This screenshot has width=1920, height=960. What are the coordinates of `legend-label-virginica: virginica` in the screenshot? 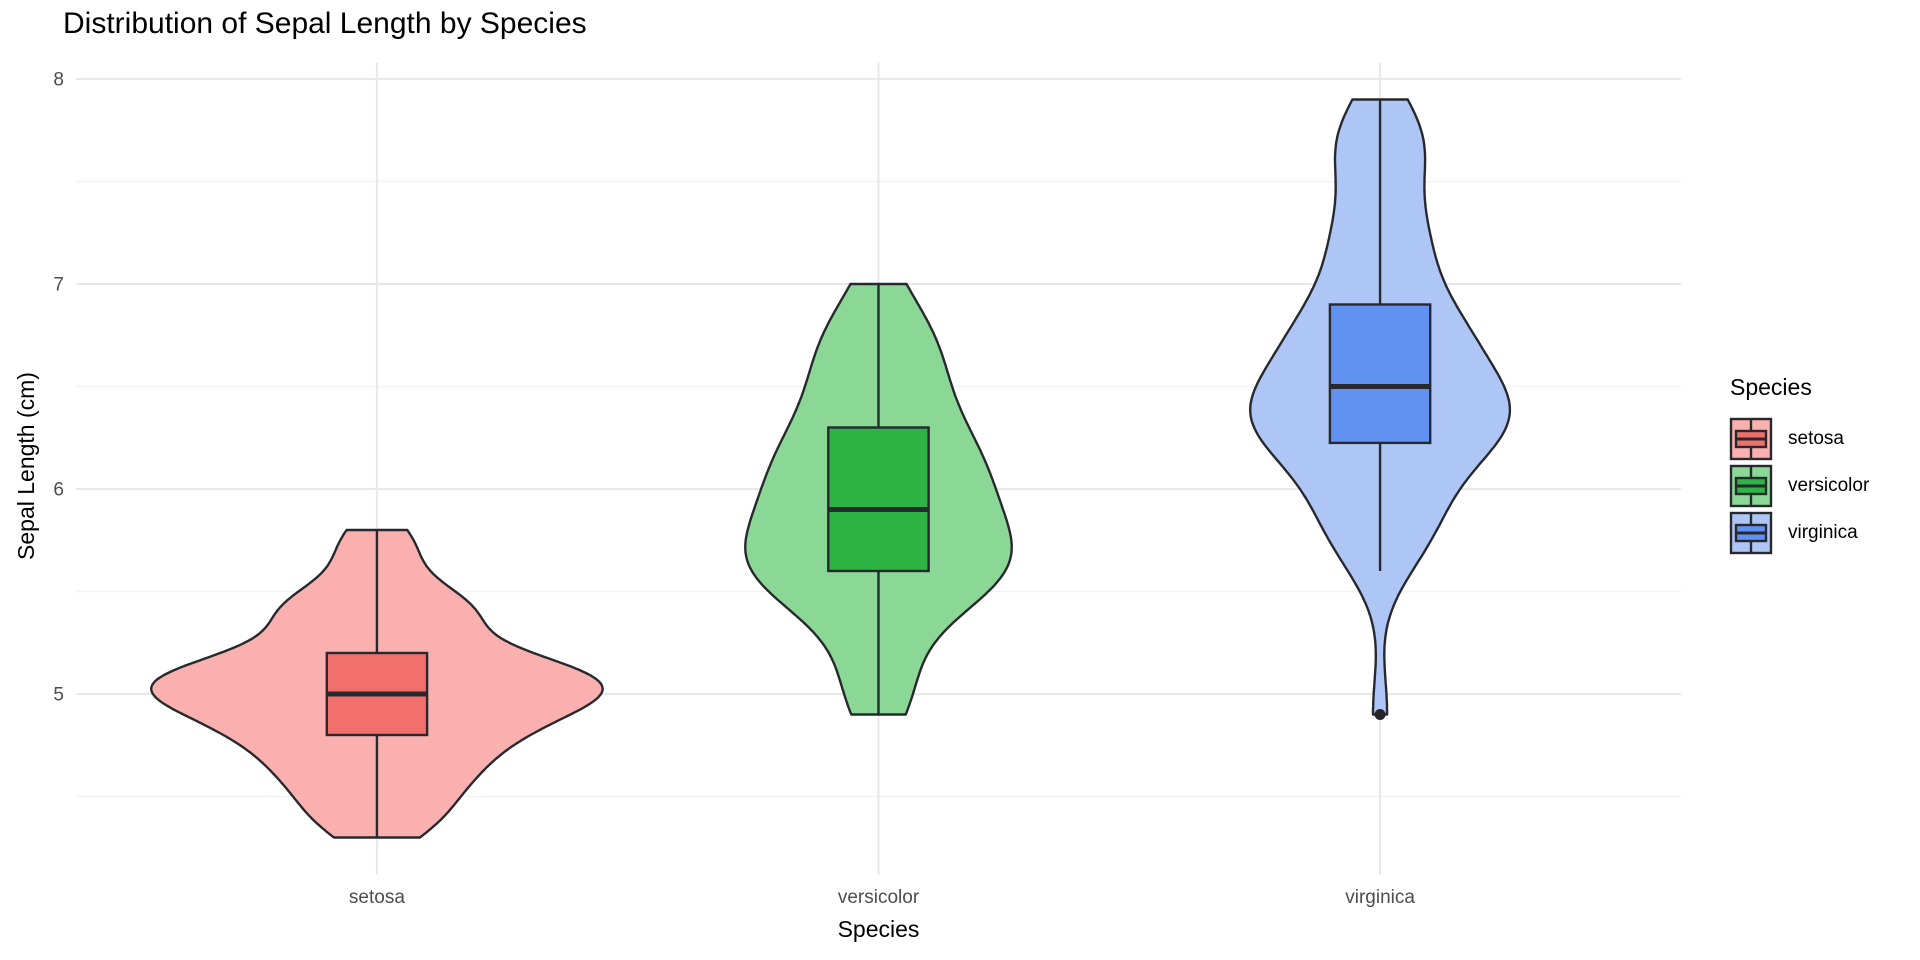 It's located at (1823, 532).